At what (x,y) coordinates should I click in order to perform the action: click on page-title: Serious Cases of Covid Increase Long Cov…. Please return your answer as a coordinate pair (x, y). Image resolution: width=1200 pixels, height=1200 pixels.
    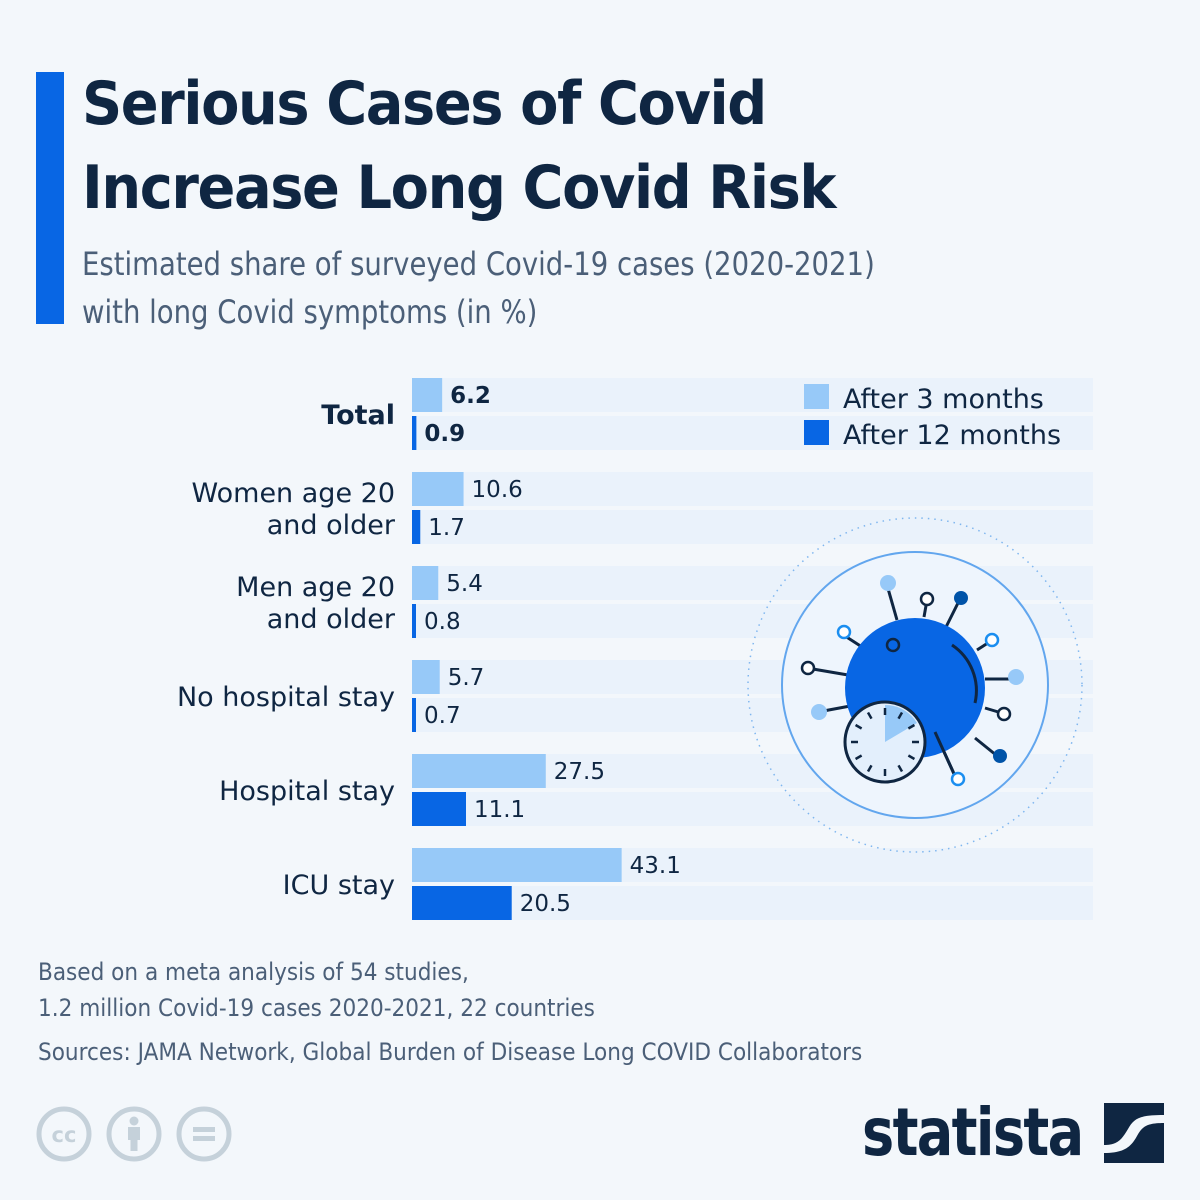
    Looking at the image, I should click on (593, 146).